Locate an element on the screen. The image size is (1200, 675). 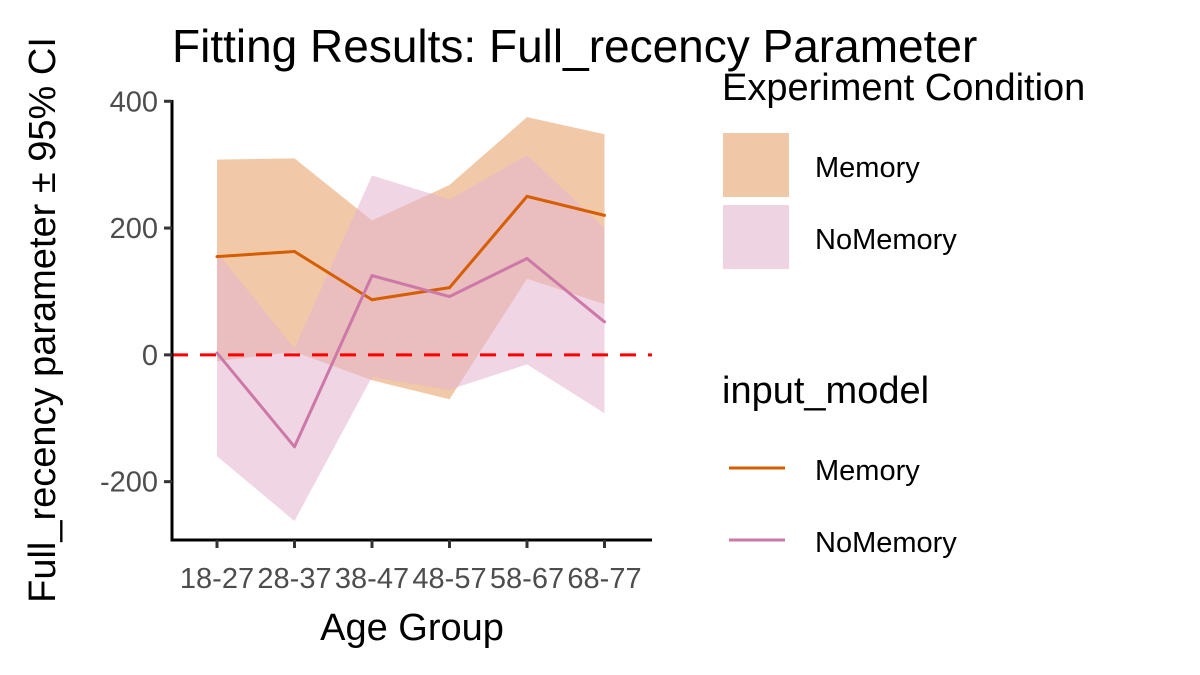
x-axis: 18-27 28-37 38-47 48-57 58-67 68-77 is located at coordinates (411, 566).